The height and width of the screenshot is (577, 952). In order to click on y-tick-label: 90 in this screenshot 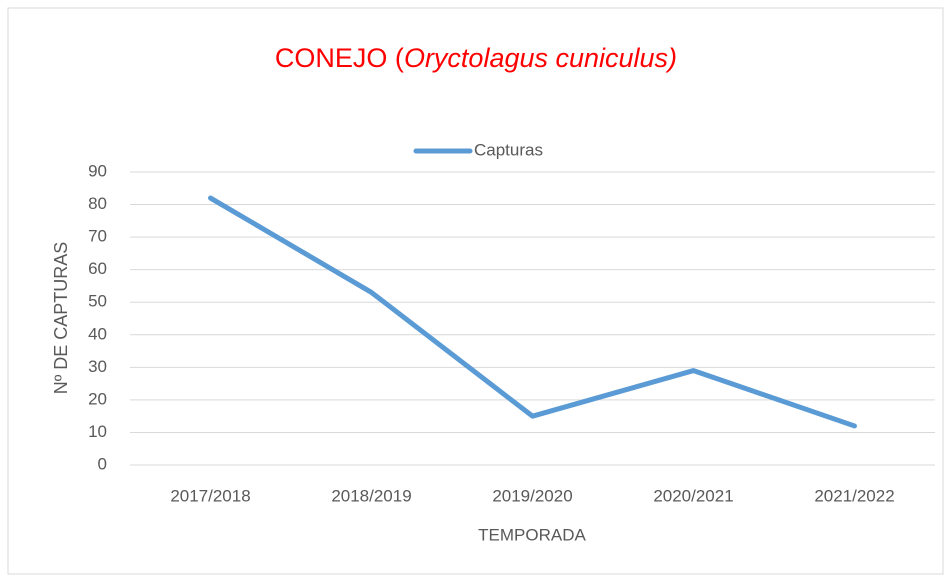, I will do `click(97, 170)`.